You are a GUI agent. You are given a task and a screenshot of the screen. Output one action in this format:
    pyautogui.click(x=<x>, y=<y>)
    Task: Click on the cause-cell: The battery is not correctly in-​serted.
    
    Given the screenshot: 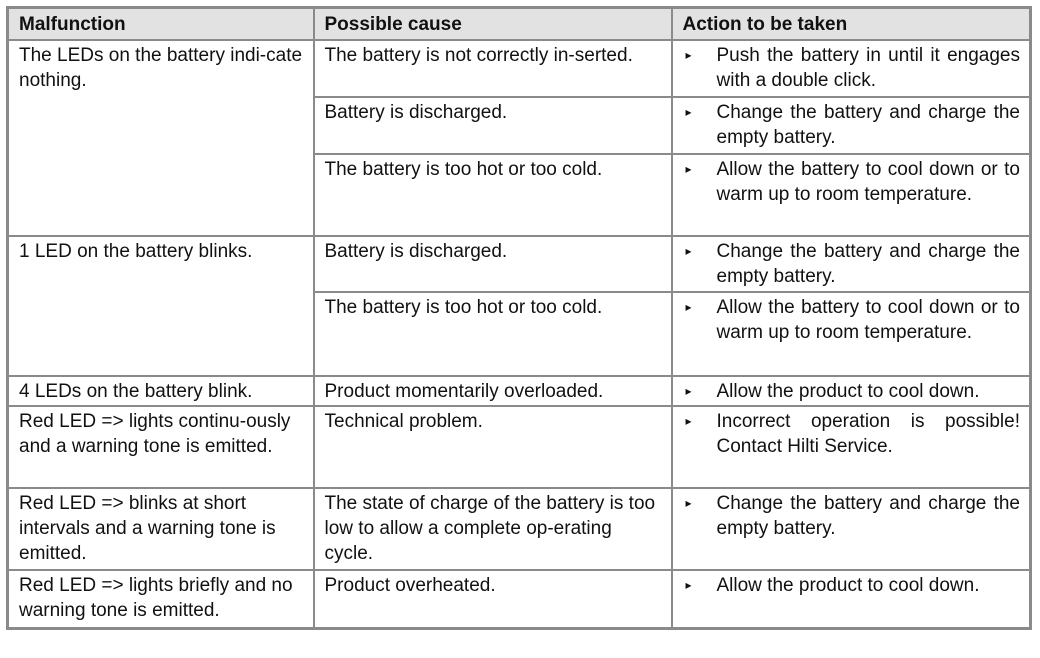 What is the action you would take?
    pyautogui.click(x=492, y=68)
    